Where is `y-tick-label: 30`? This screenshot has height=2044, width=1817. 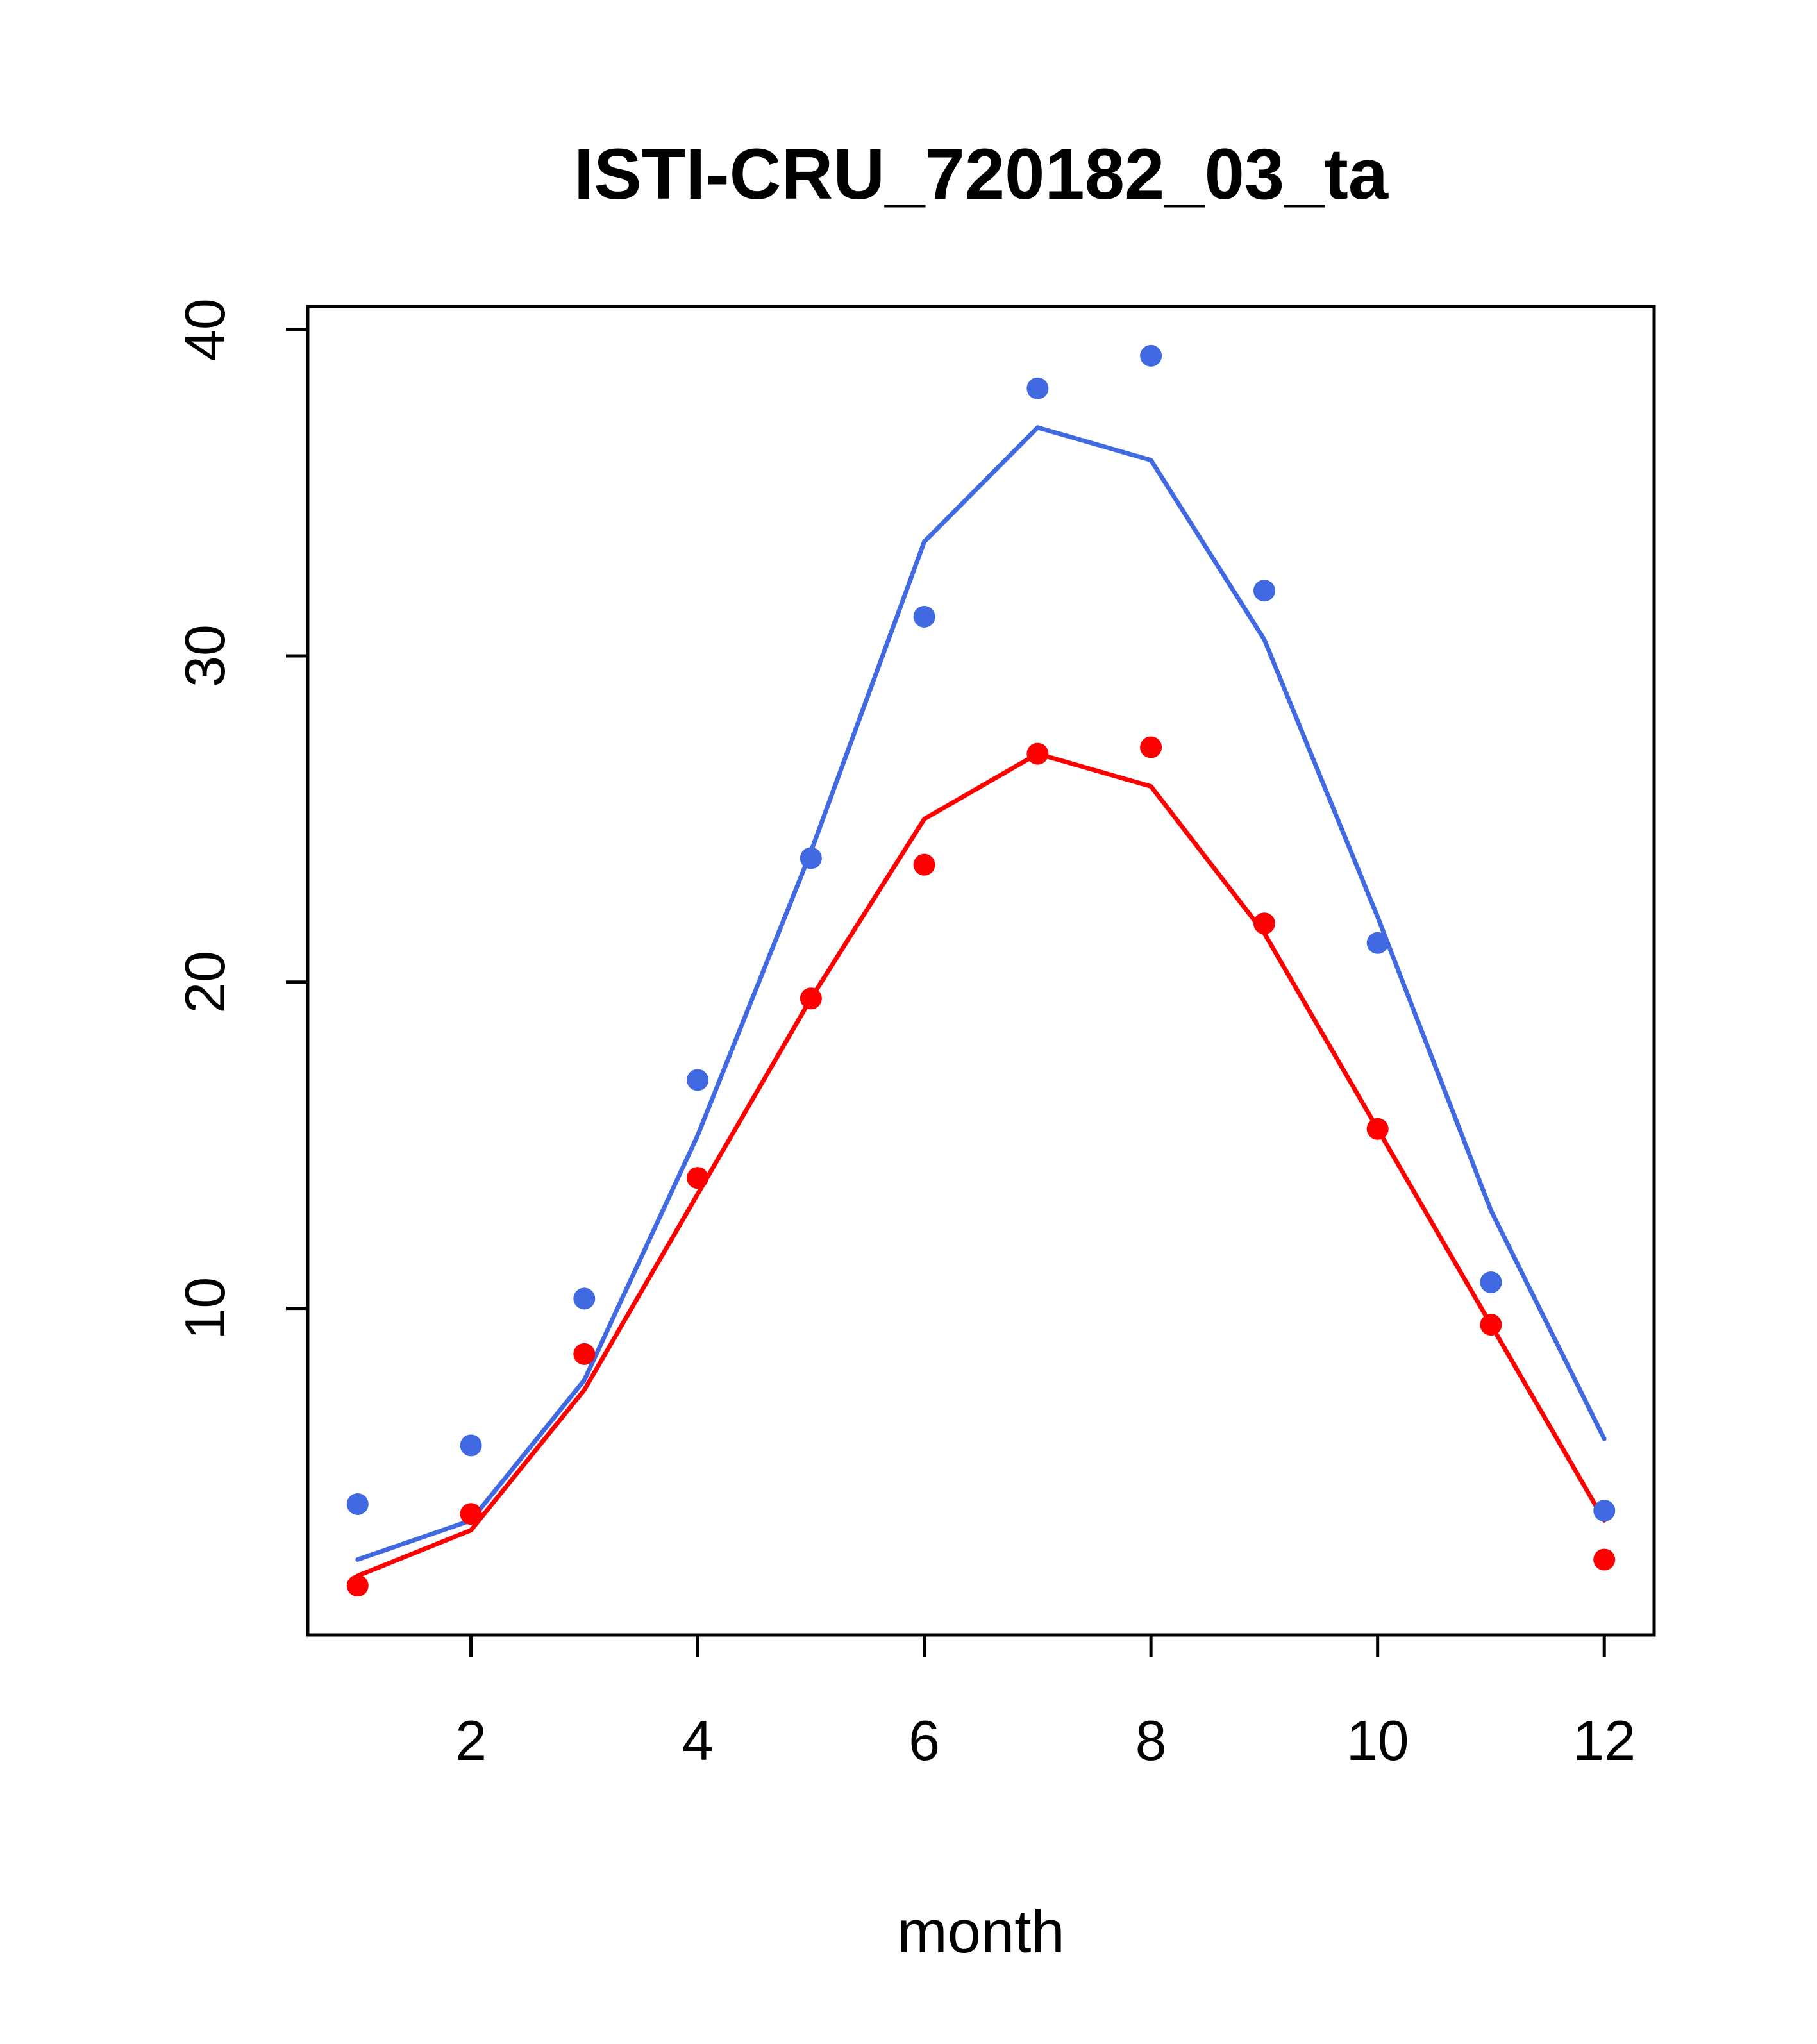 y-tick-label: 30 is located at coordinates (205, 655).